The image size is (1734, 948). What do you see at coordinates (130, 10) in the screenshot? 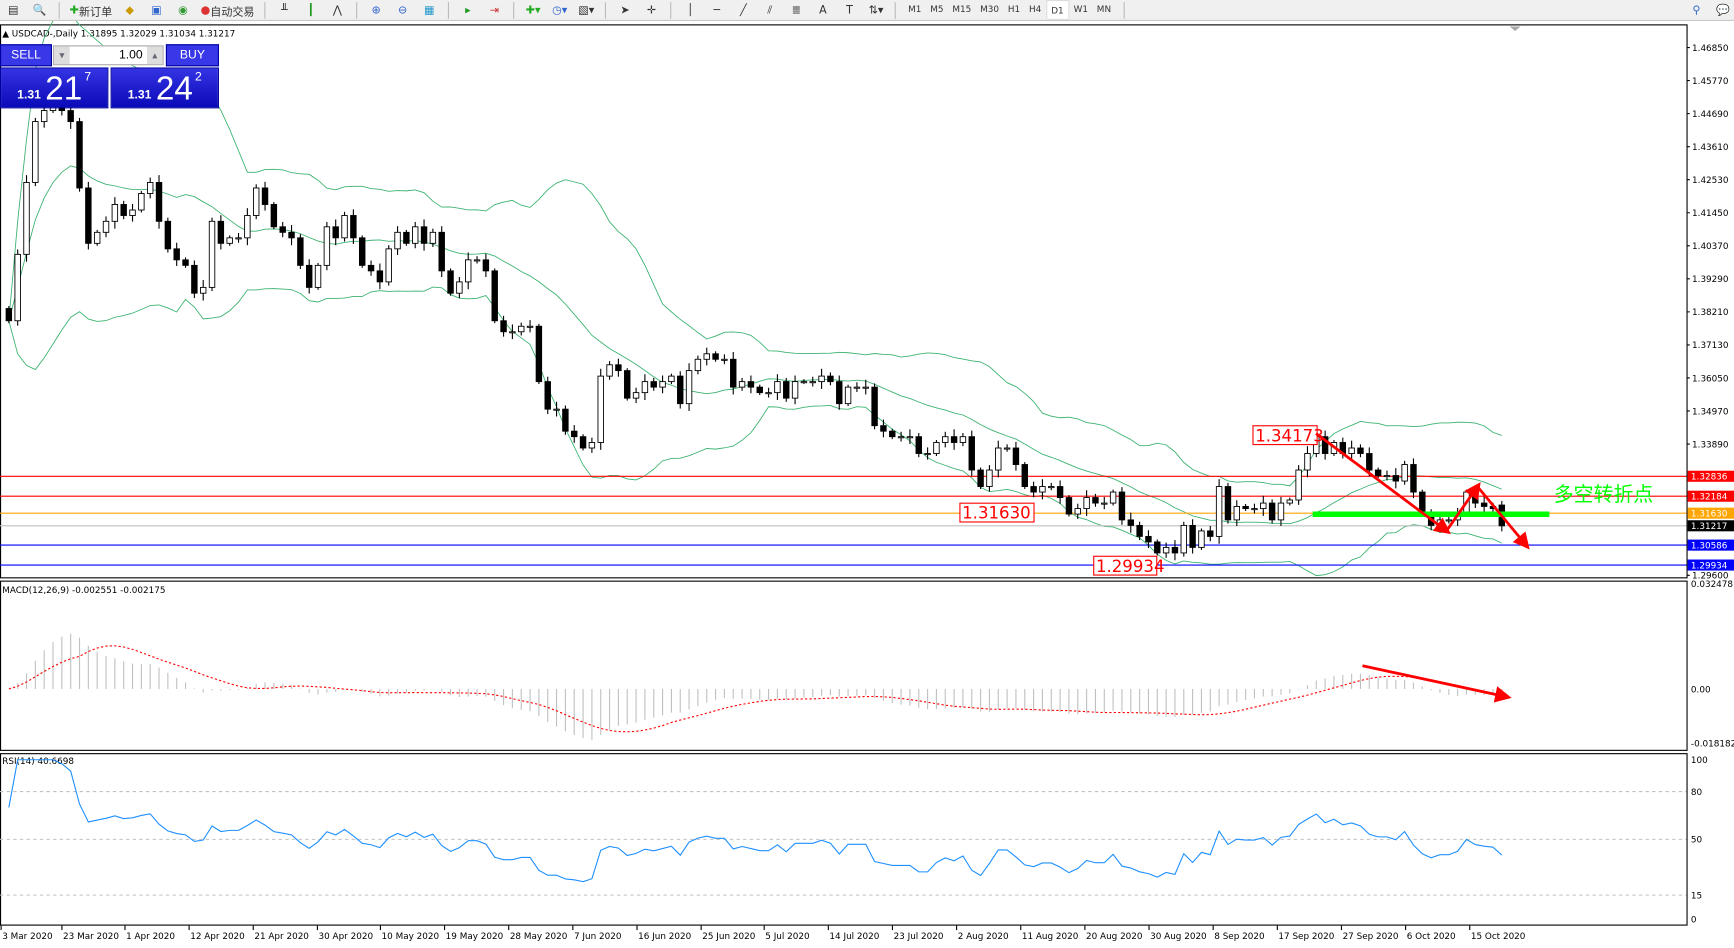
I see `navigator-icon: ◆` at bounding box center [130, 10].